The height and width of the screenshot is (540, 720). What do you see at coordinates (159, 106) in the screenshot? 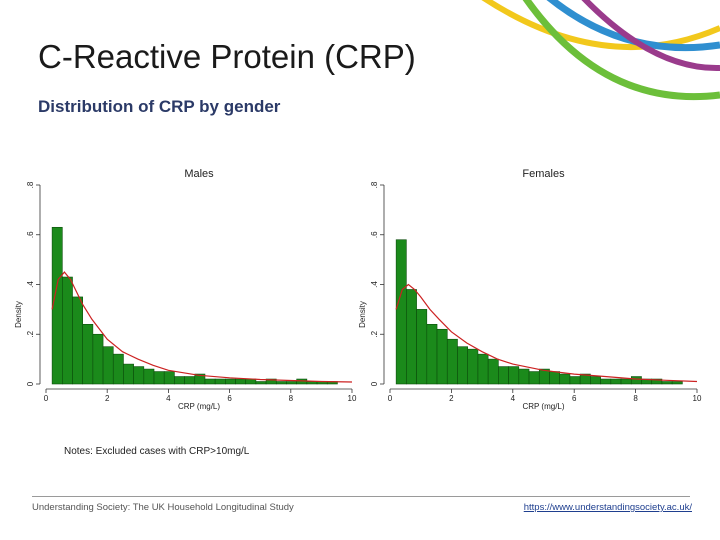
I see `slide-subtitle: Distribution of CRP by gender` at bounding box center [159, 106].